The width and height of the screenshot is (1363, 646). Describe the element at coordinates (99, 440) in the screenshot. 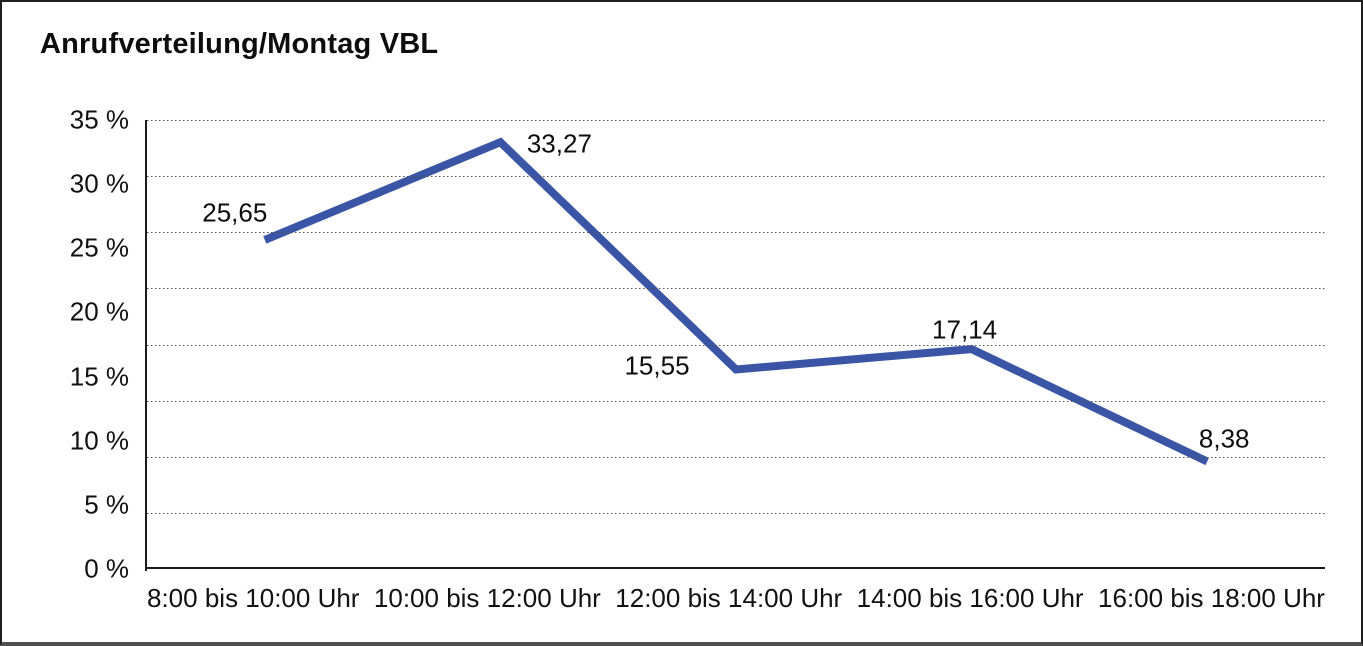

I see `y-tick-label: 10 %` at that location.